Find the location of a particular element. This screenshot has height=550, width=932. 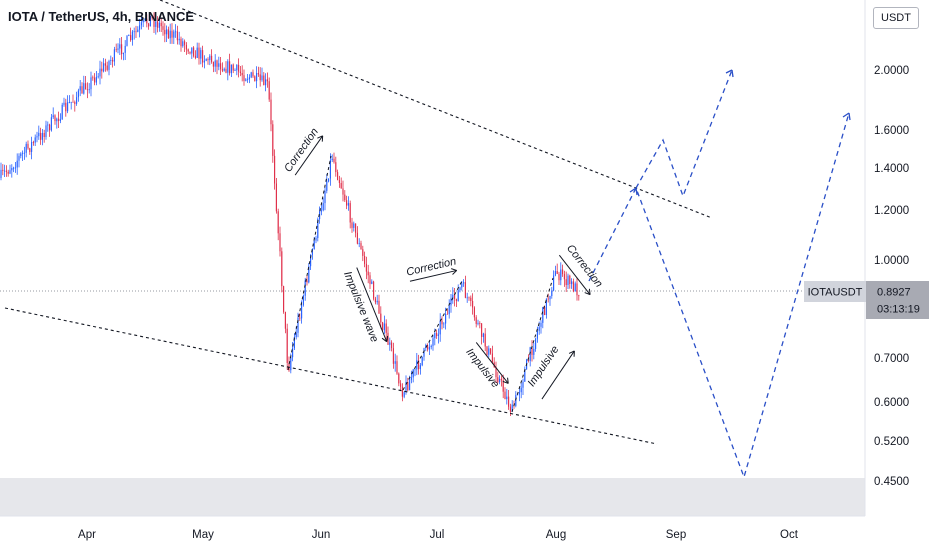

price-tag-price-bg is located at coordinates (897, 300).